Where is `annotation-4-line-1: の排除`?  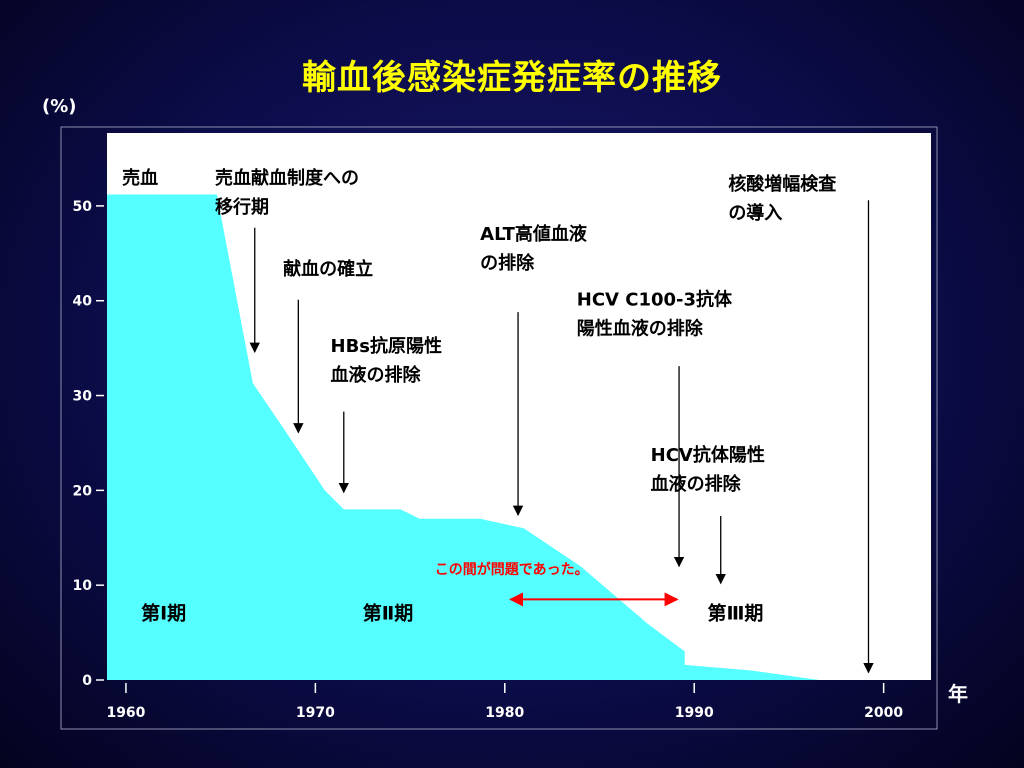
annotation-4-line-1: の排除 is located at coordinates (507, 263).